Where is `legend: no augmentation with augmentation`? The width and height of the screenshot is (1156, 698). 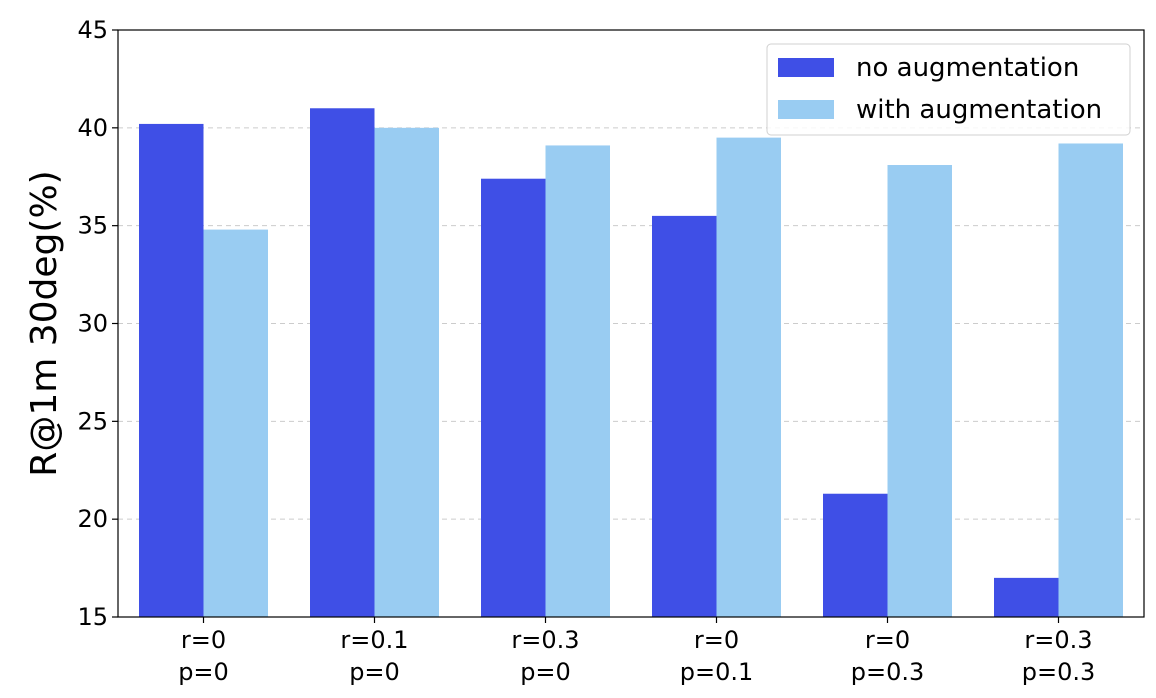 legend: no augmentation with augmentation is located at coordinates (948, 89).